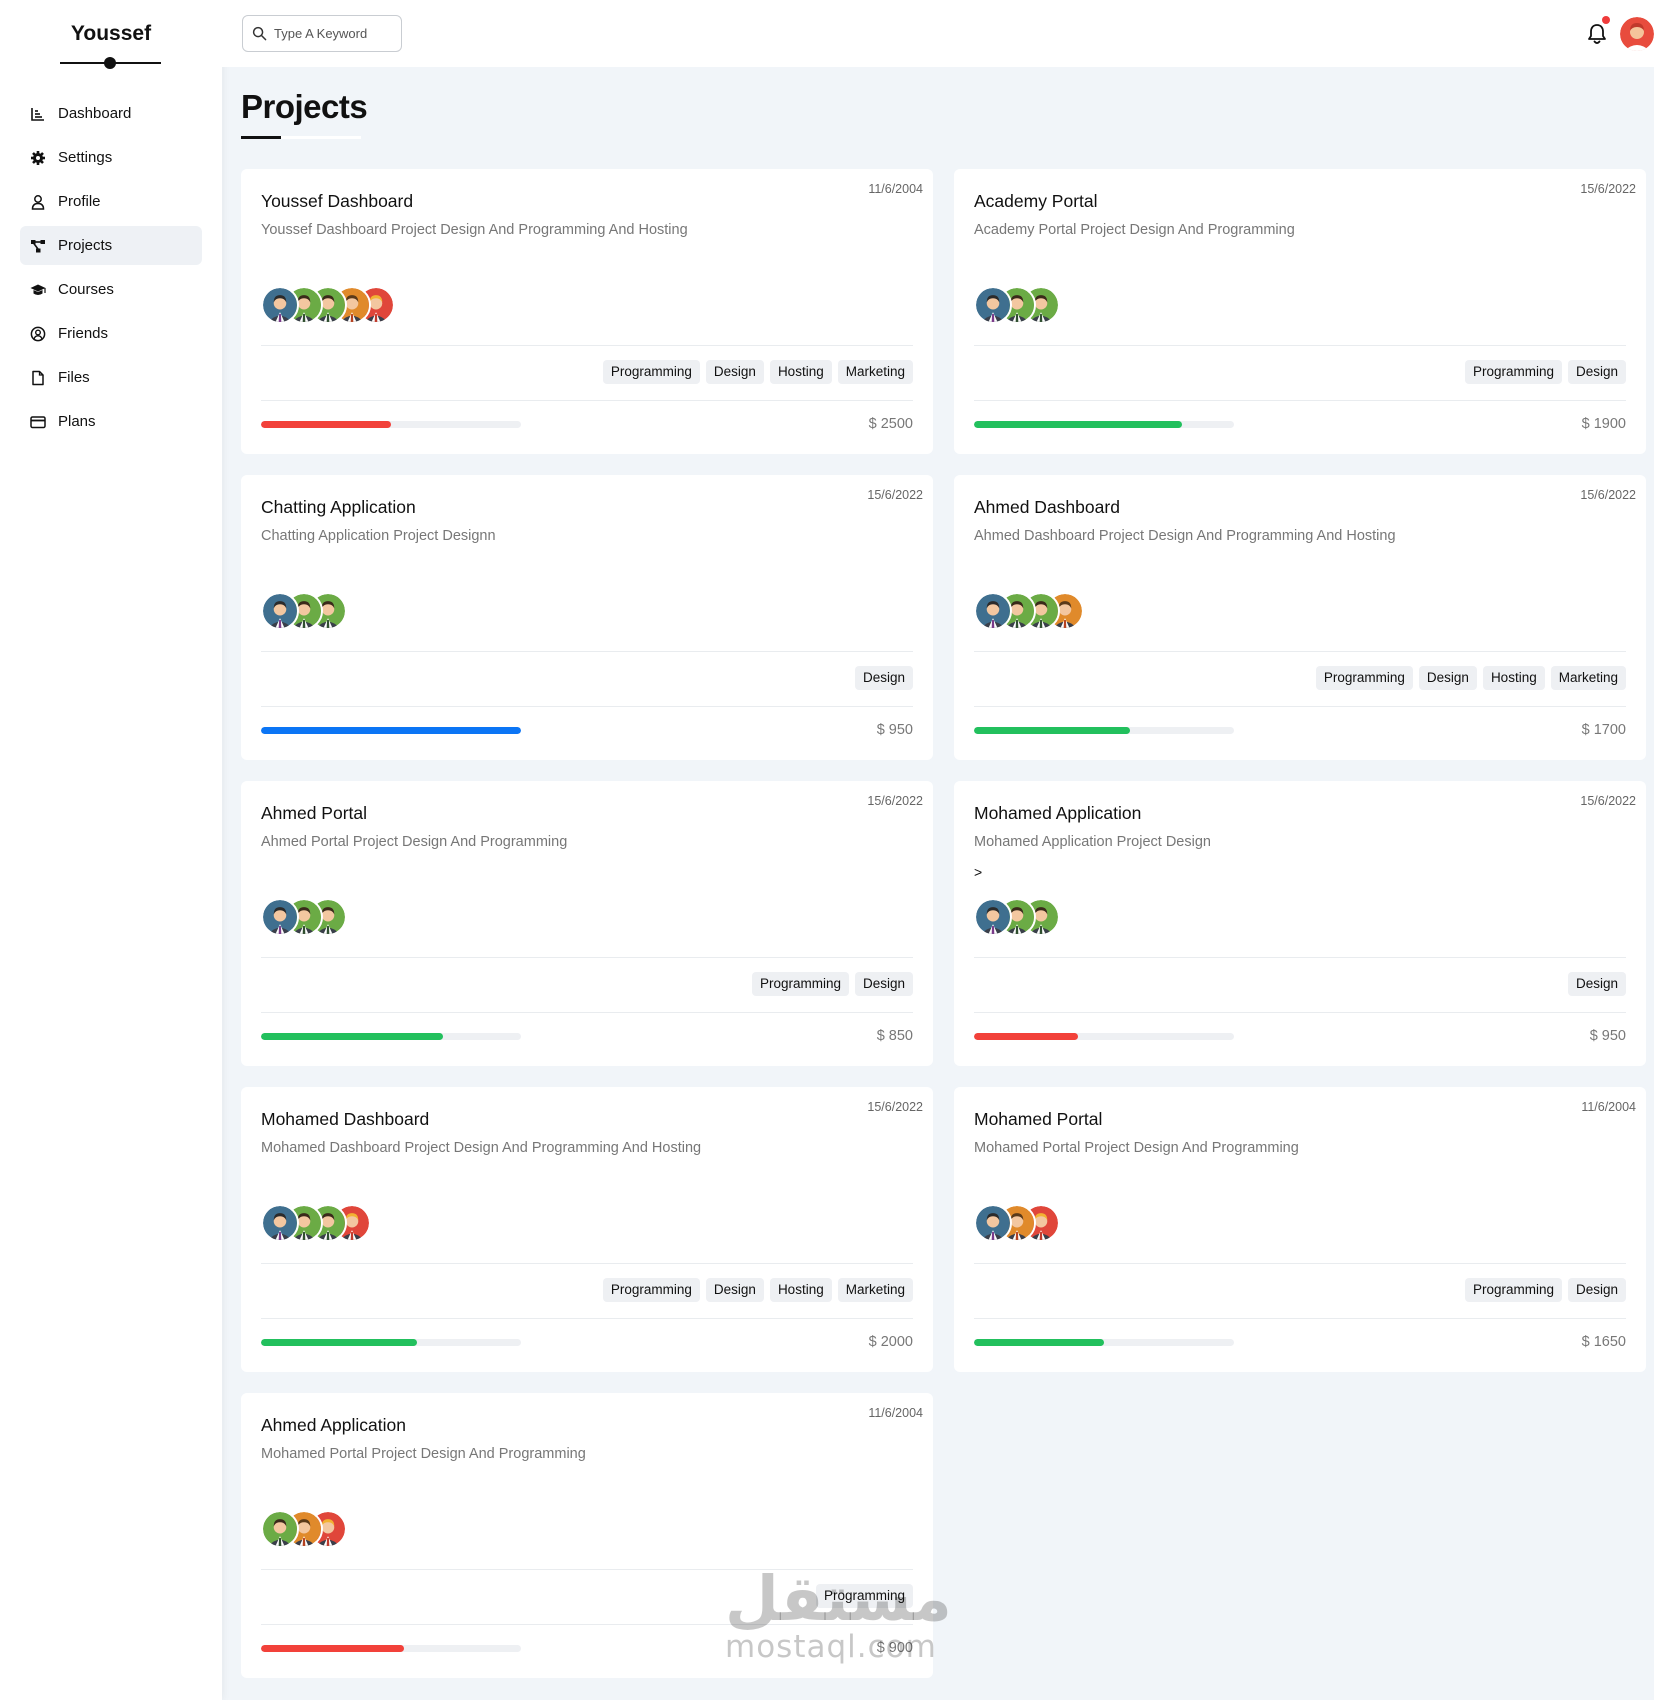 This screenshot has height=1700, width=1654. I want to click on project-title: Youssef Dashboard, so click(337, 201).